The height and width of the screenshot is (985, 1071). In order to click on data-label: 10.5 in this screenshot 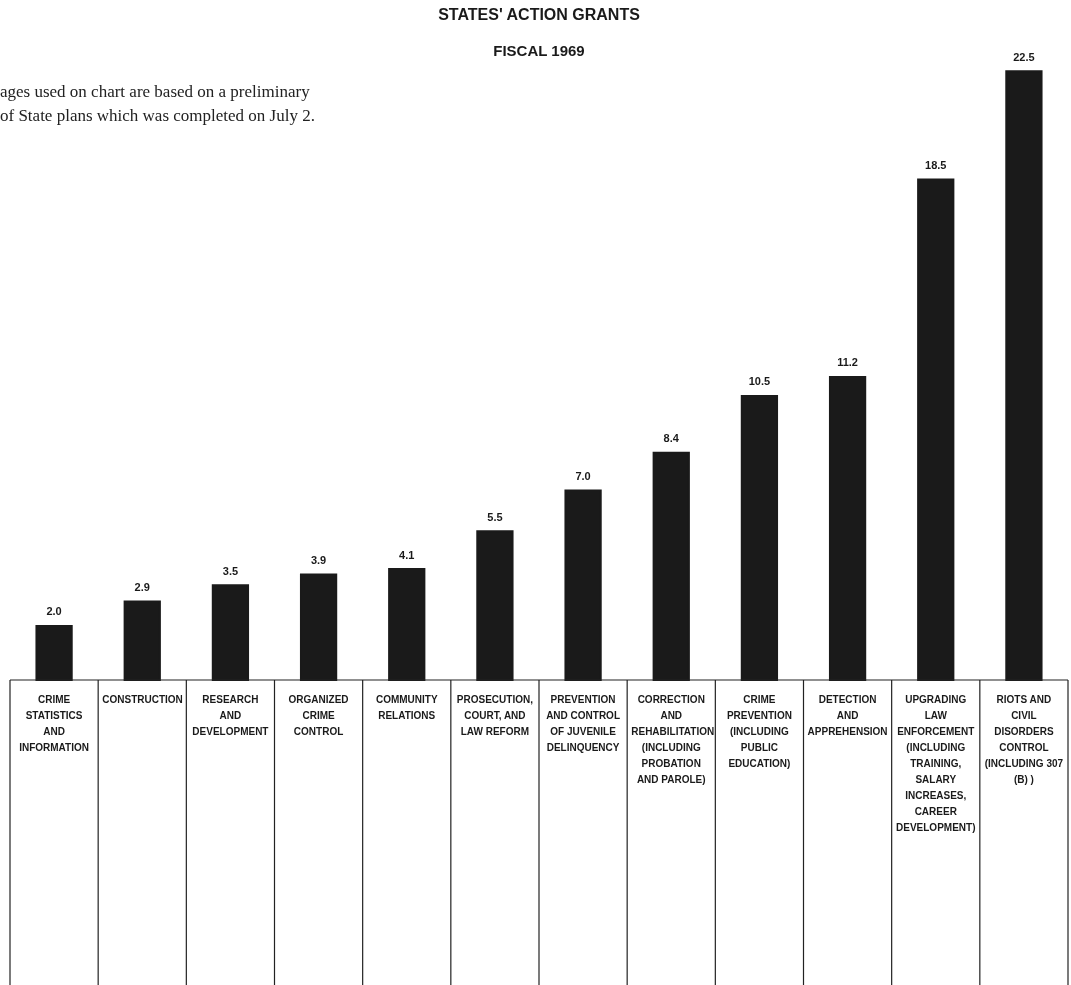, I will do `click(759, 381)`.